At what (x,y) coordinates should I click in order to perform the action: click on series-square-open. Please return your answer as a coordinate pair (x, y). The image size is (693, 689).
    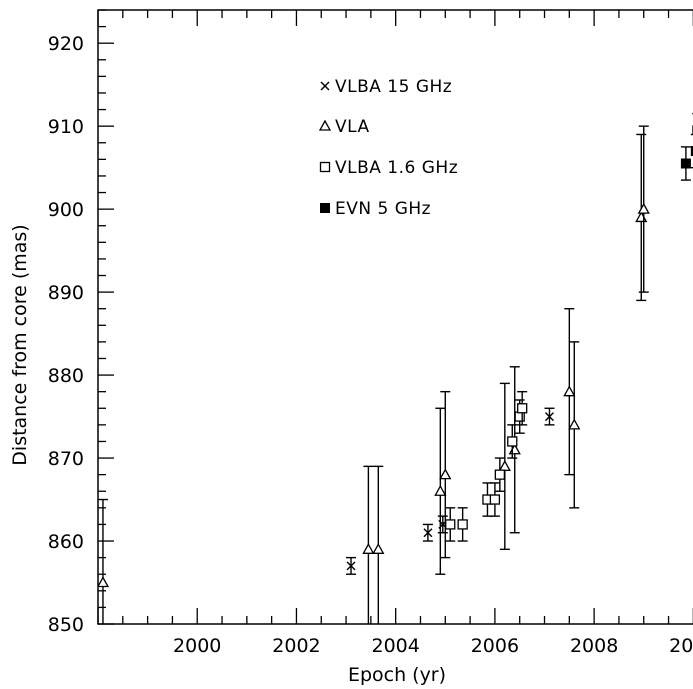
    Looking at the image, I should click on (486, 466).